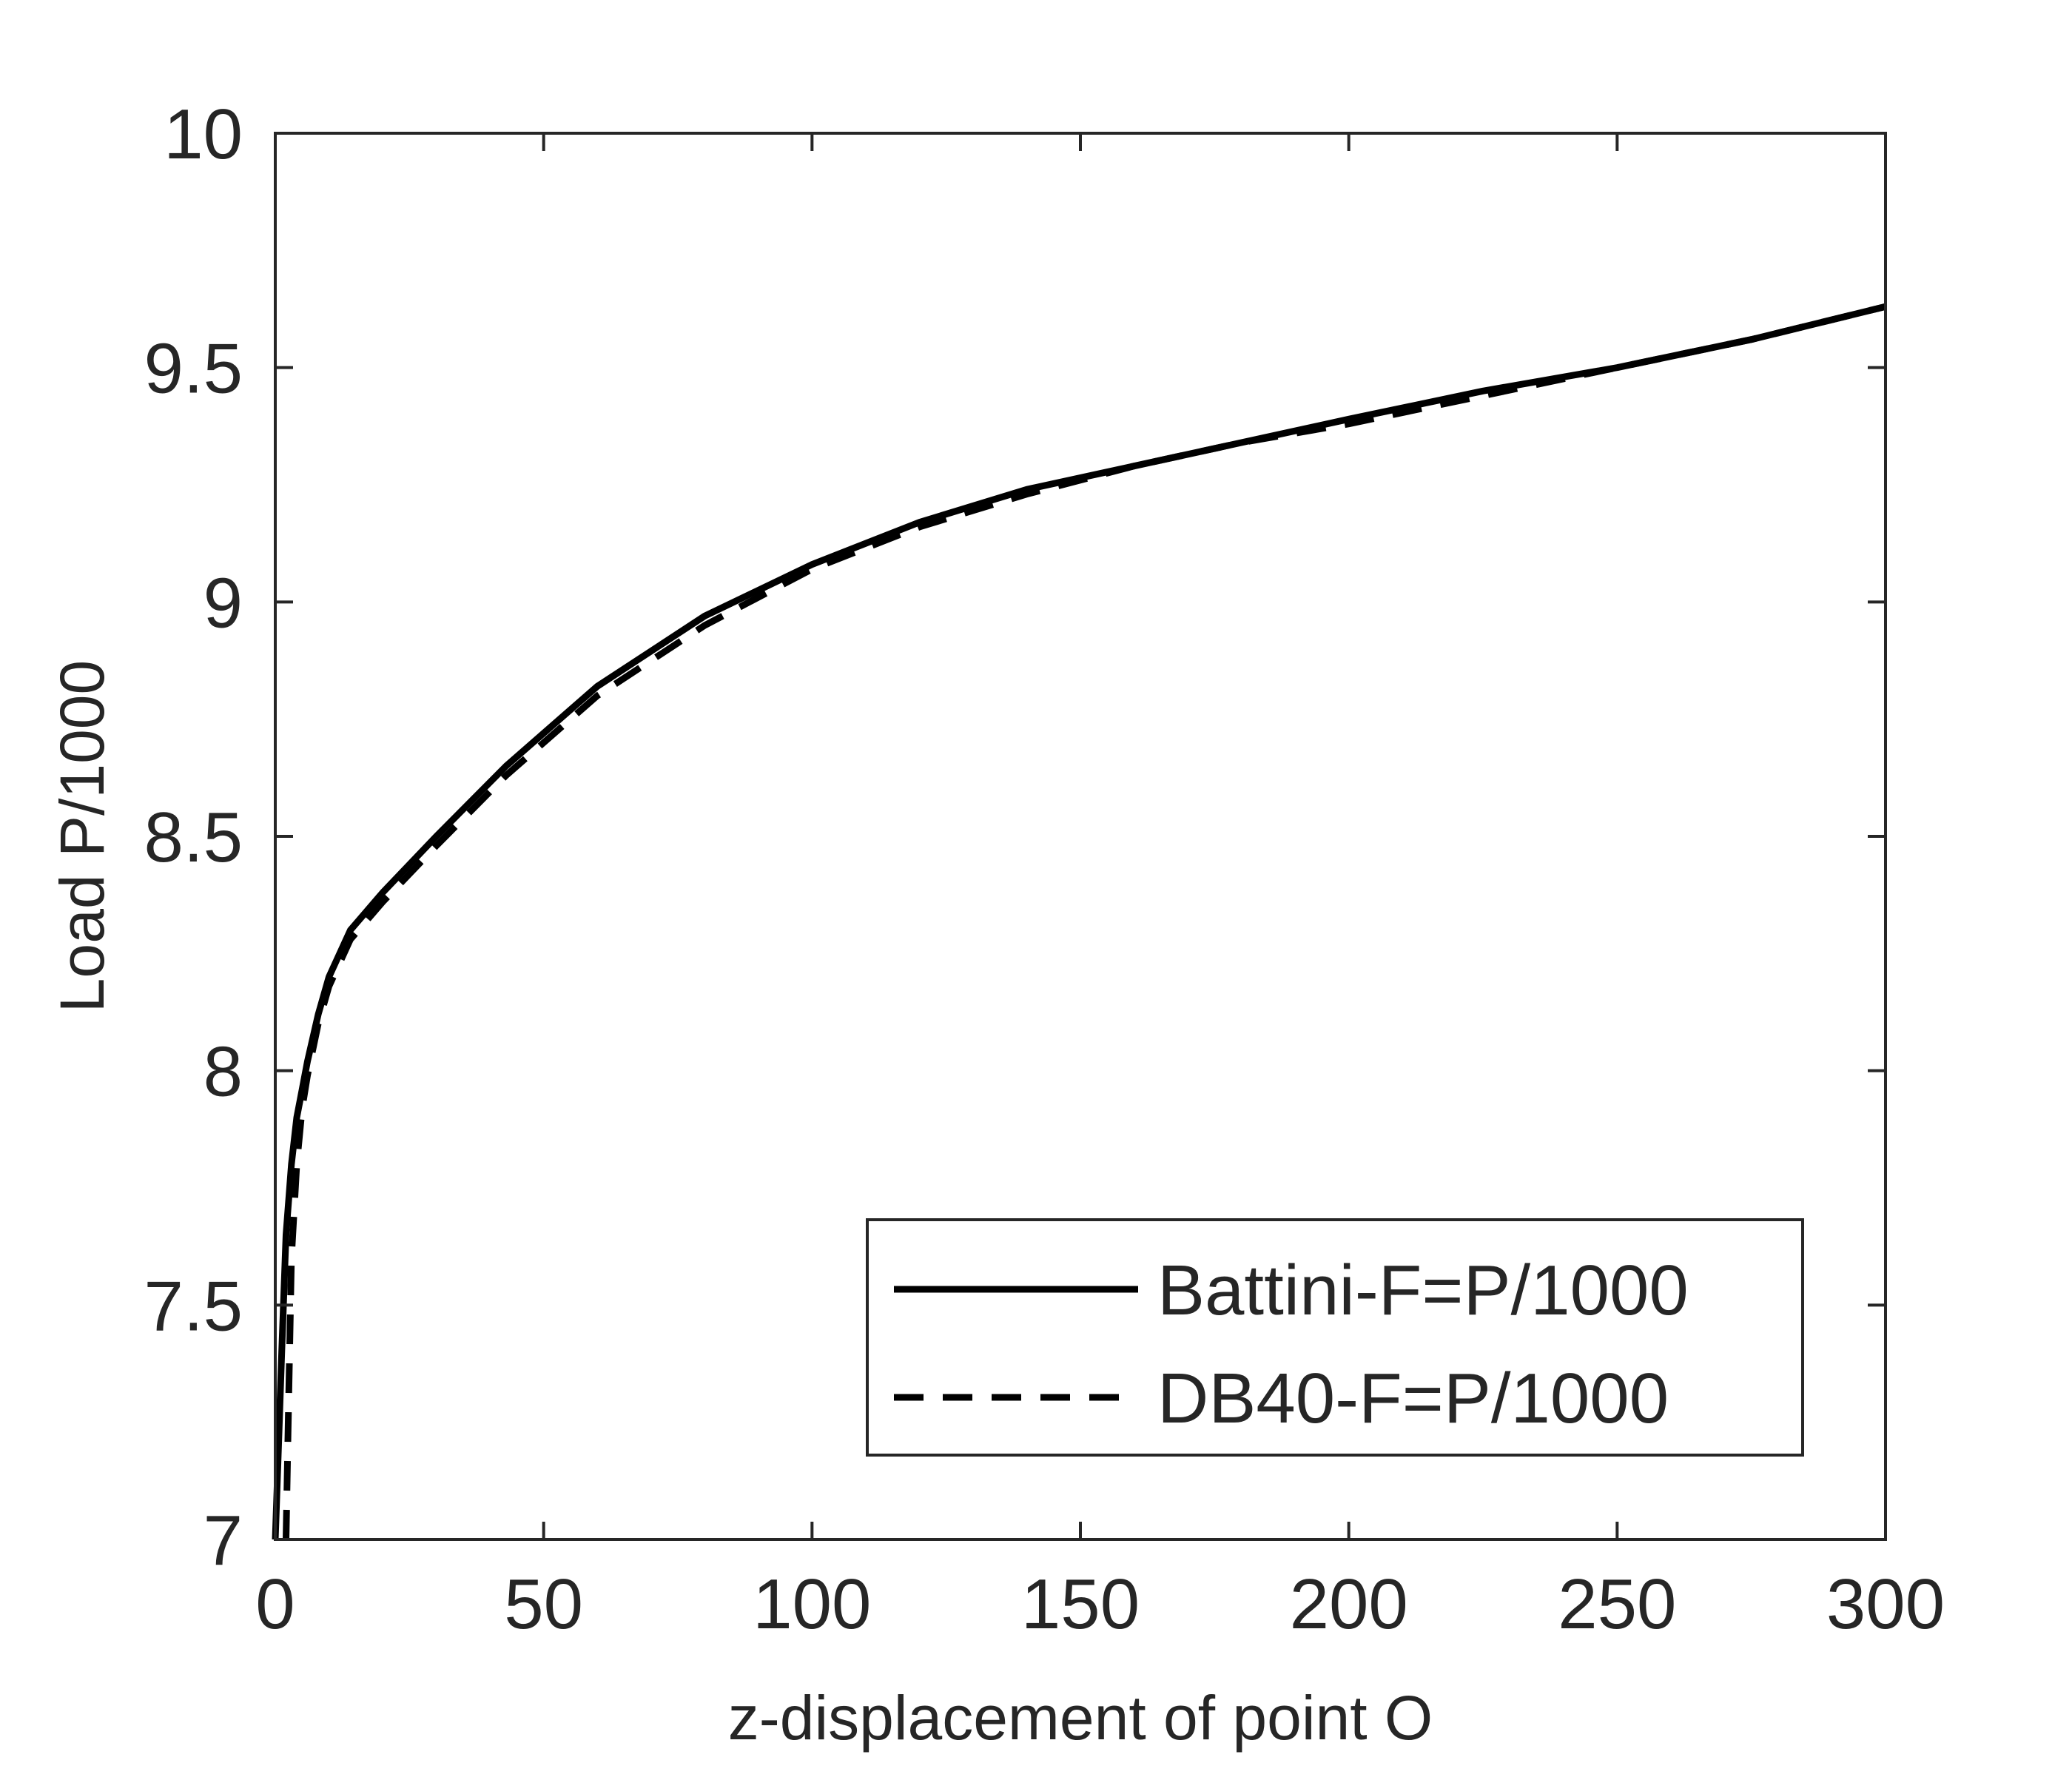  I want to click on x-tick-labels: 0 50 100 150 200 250 300, so click(1100, 1605).